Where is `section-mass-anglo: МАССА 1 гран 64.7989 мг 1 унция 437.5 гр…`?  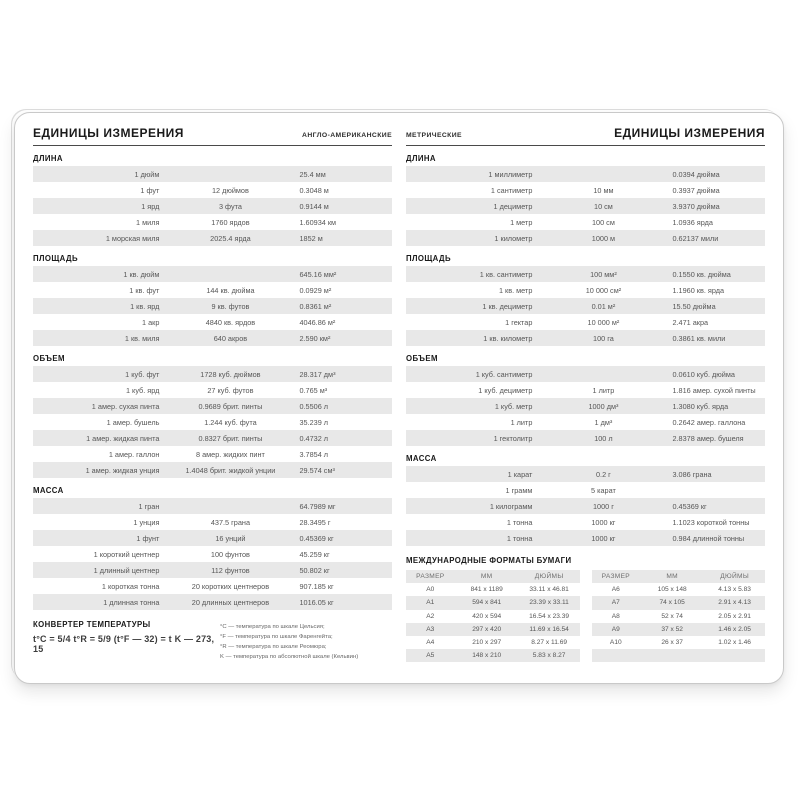 section-mass-anglo: МАССА 1 гран 64.7989 мг 1 унция 437.5 гр… is located at coordinates (212, 548).